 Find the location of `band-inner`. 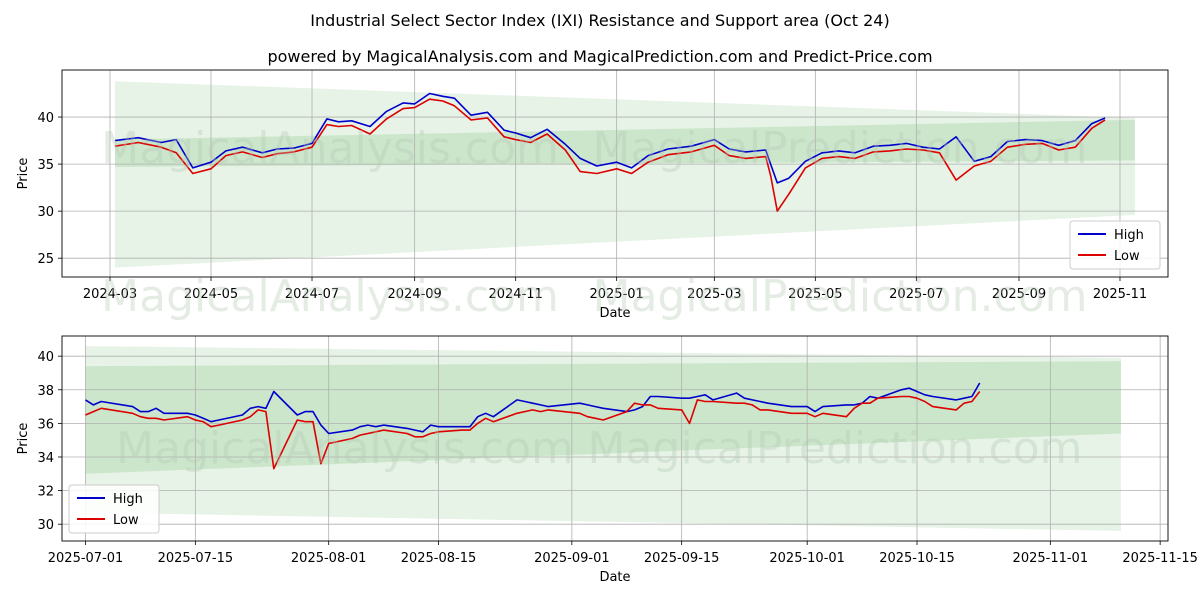

band-inner is located at coordinates (624, 143).